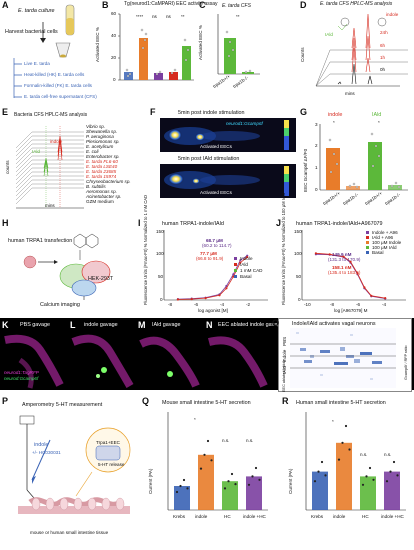  I want to click on panel-e-title: Bacteria CFS HPLC-MS analysis, so click(51, 115).